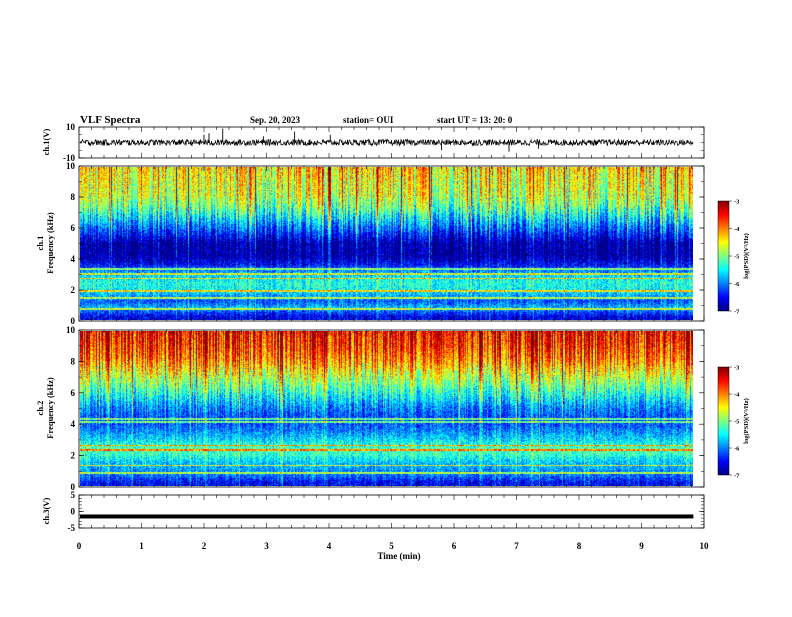 This screenshot has width=792, height=617. I want to click on x-tick-labels: 0 1 2 3 4 5 6 7 8 9 10, so click(393, 546).